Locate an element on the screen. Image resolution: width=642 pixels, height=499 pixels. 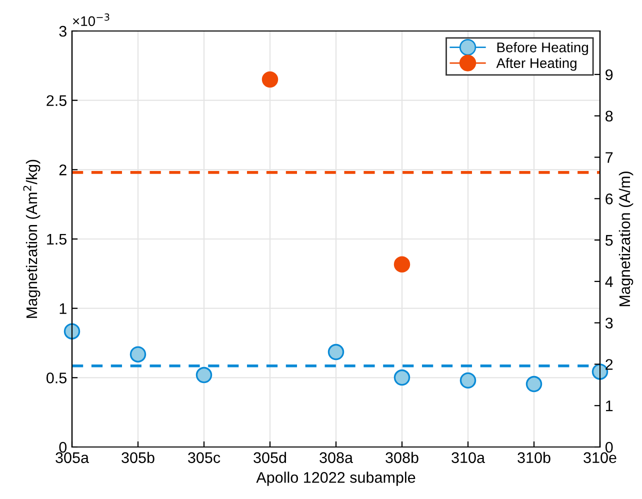
text: ×10$^{−3}$ is located at coordinates (91, 19).